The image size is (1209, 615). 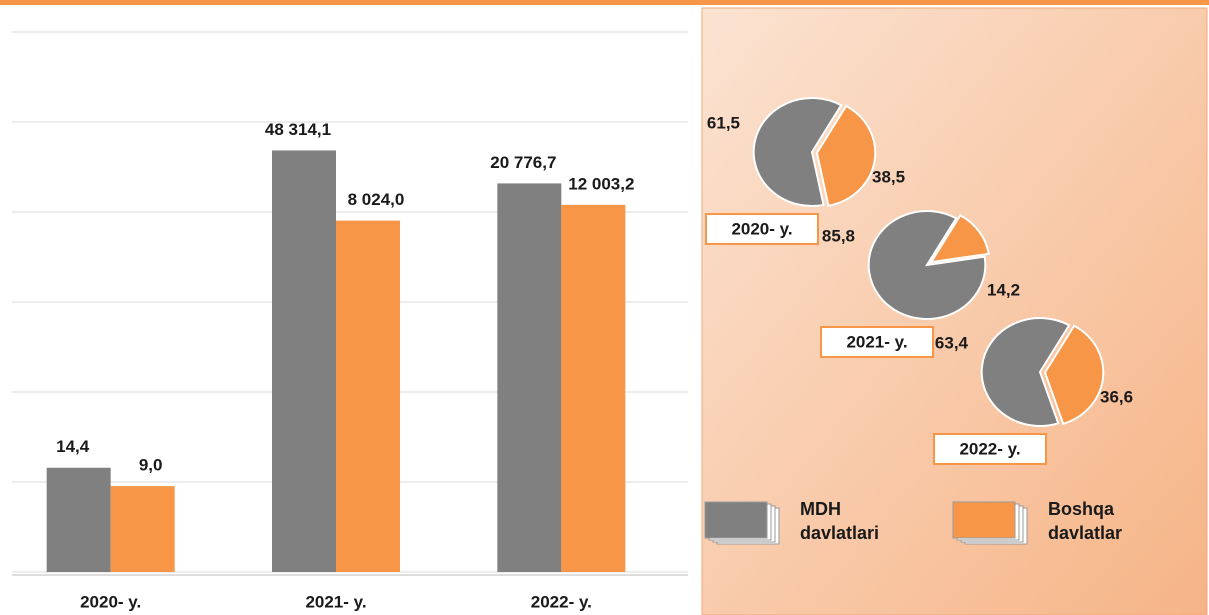 What do you see at coordinates (840, 521) in the screenshot?
I see `legend-label: MDH davlatlari` at bounding box center [840, 521].